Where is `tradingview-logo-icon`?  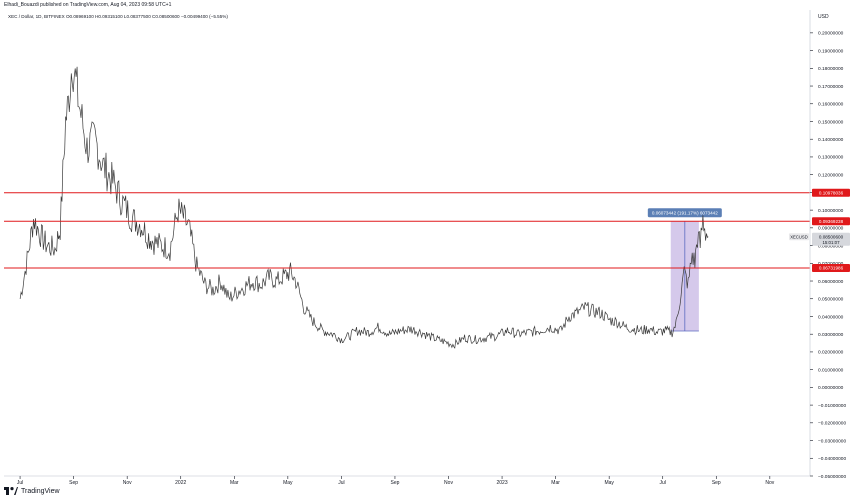 tradingview-logo-icon is located at coordinates (11, 491).